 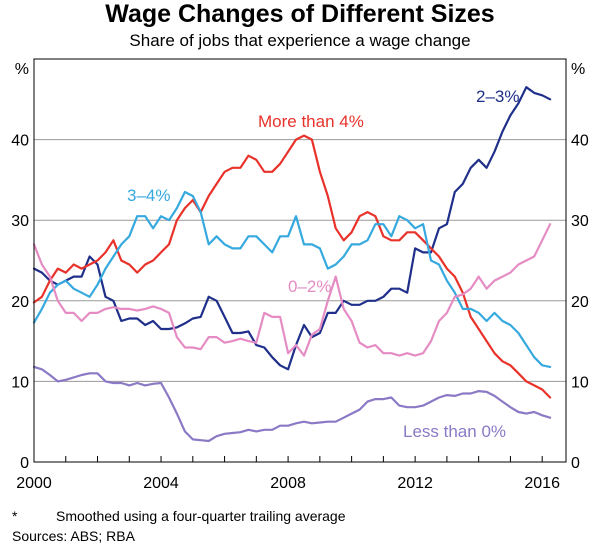 I want to click on series-label-1: More than 4%, so click(x=311, y=121).